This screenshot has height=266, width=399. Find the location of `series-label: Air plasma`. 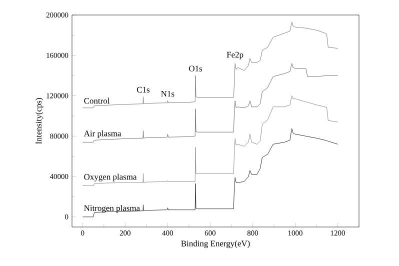

series-label: Air plasma is located at coordinates (103, 134).